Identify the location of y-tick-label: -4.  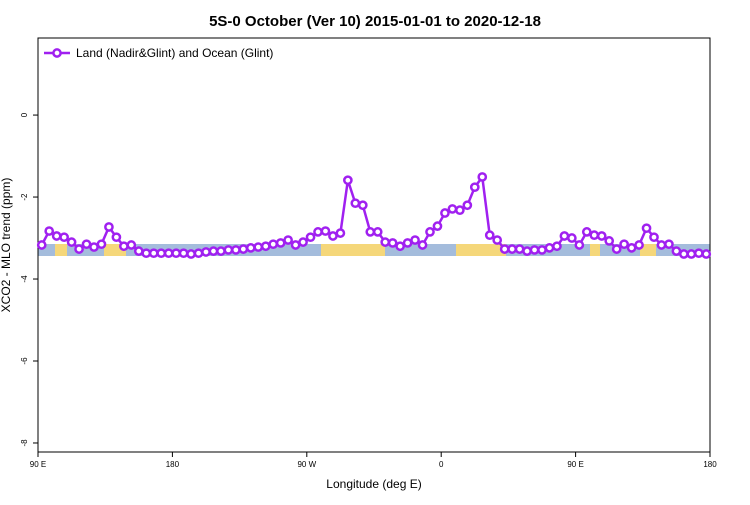
(24, 279).